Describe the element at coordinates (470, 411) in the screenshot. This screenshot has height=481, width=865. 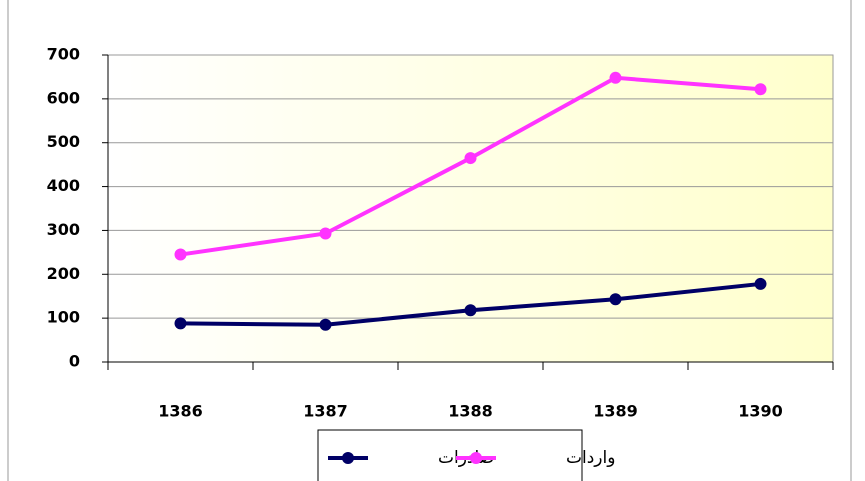
I see `x-tick-label: 1388` at that location.